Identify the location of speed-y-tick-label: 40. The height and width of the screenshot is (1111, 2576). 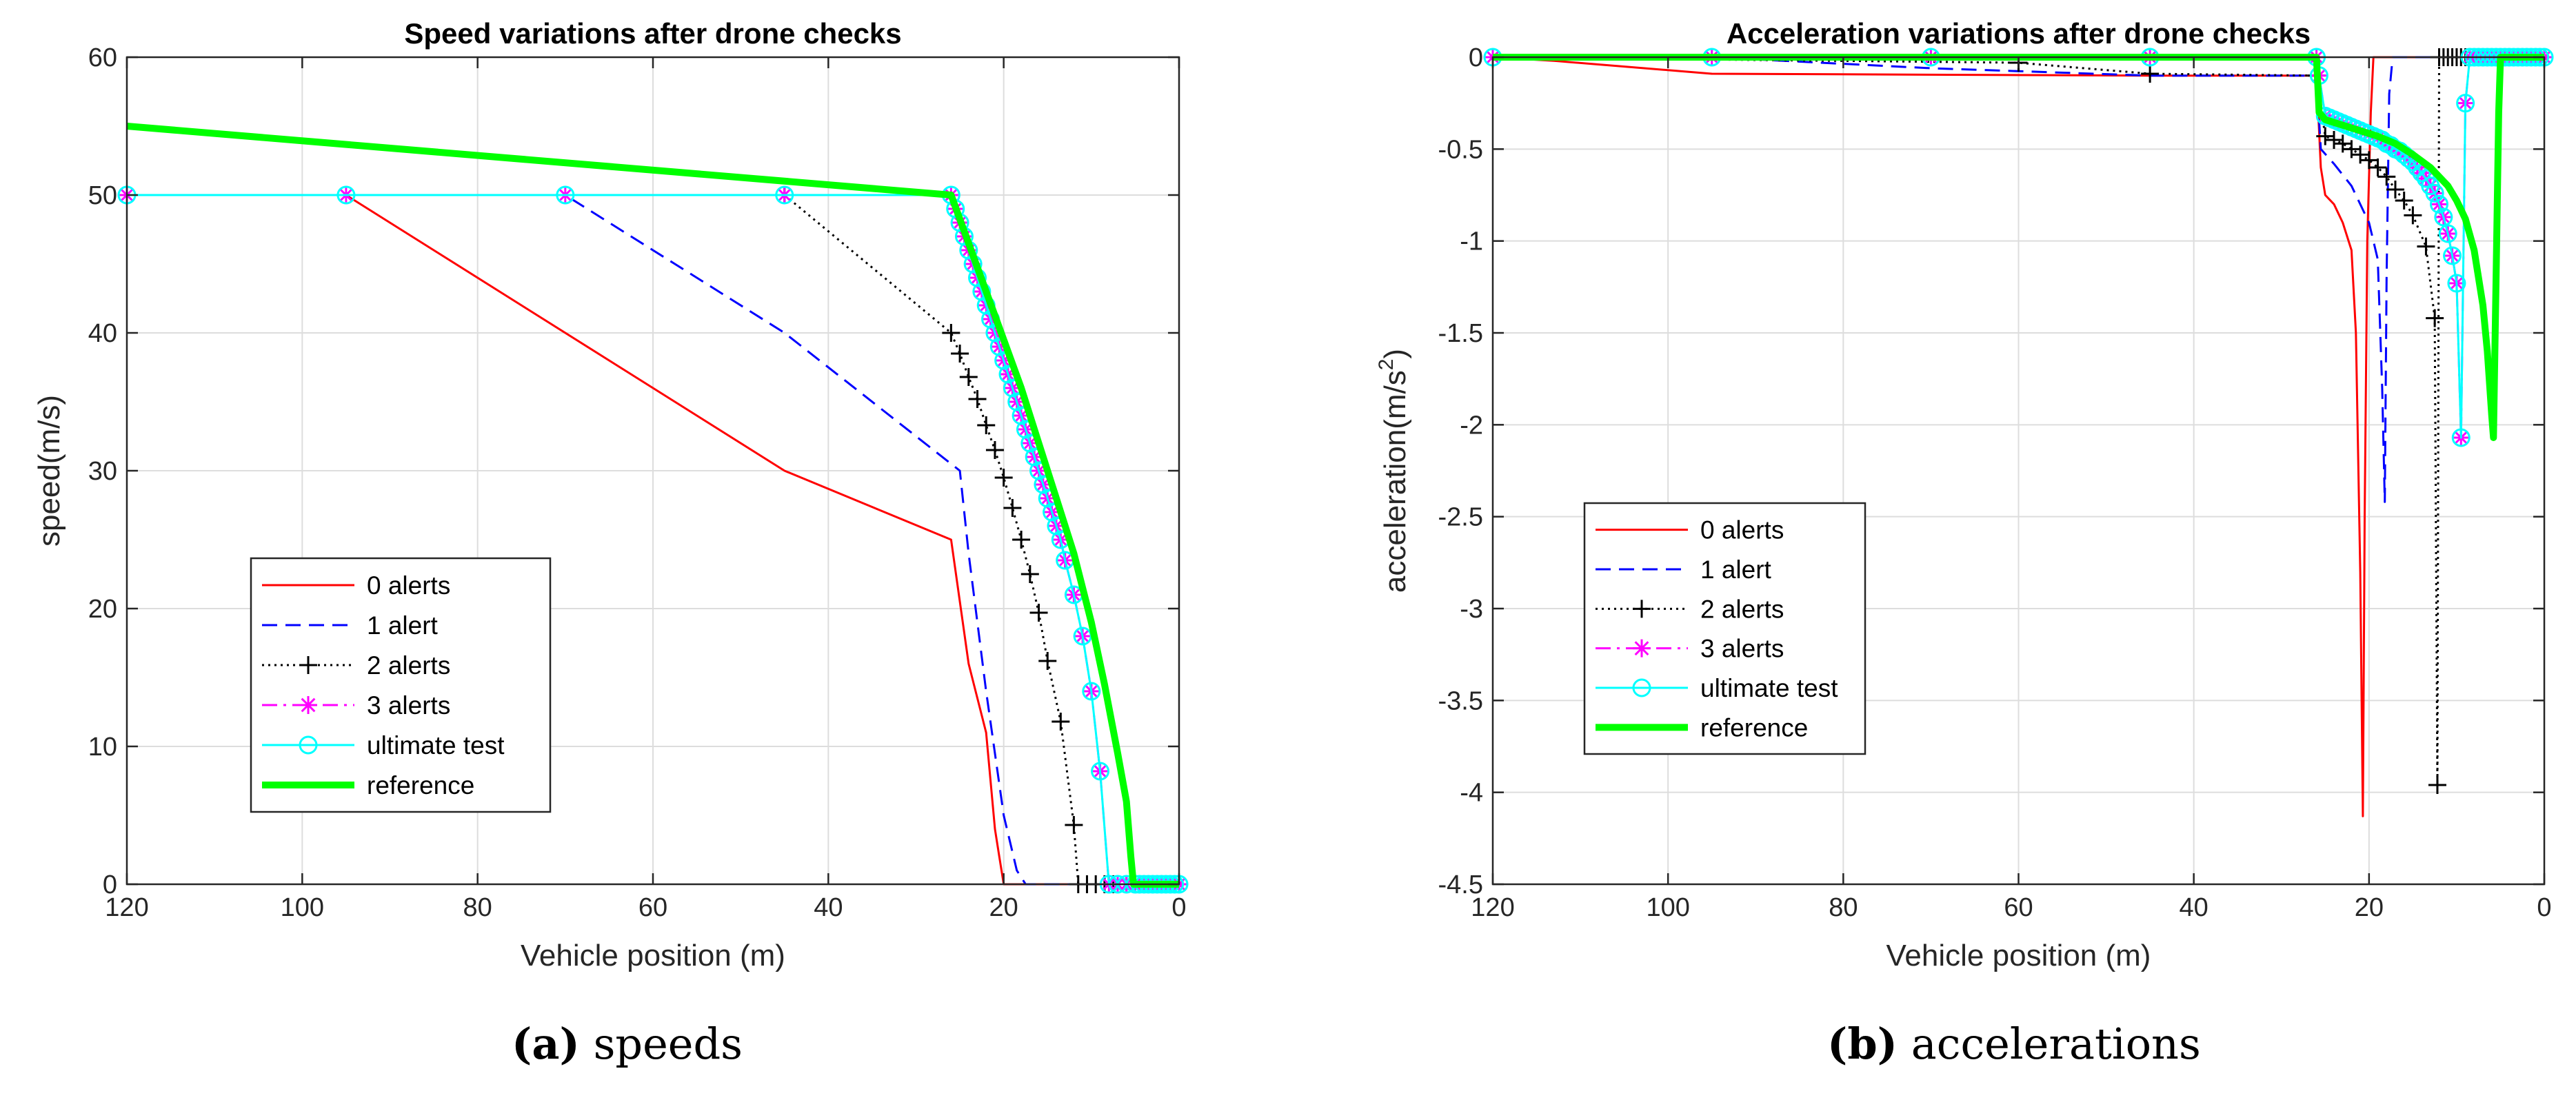
(102, 333).